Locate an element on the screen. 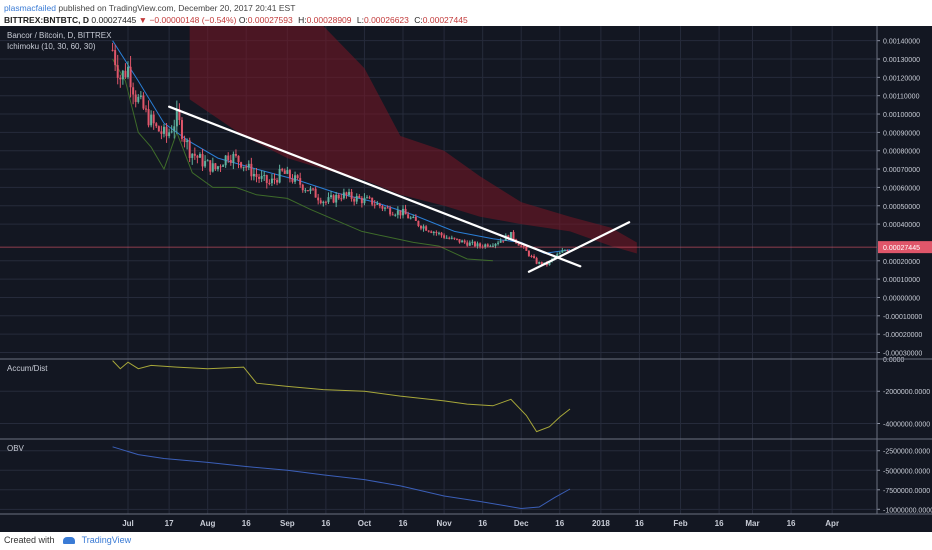 The height and width of the screenshot is (550, 932). y-tick-label: -0.00010000 is located at coordinates (902, 317).